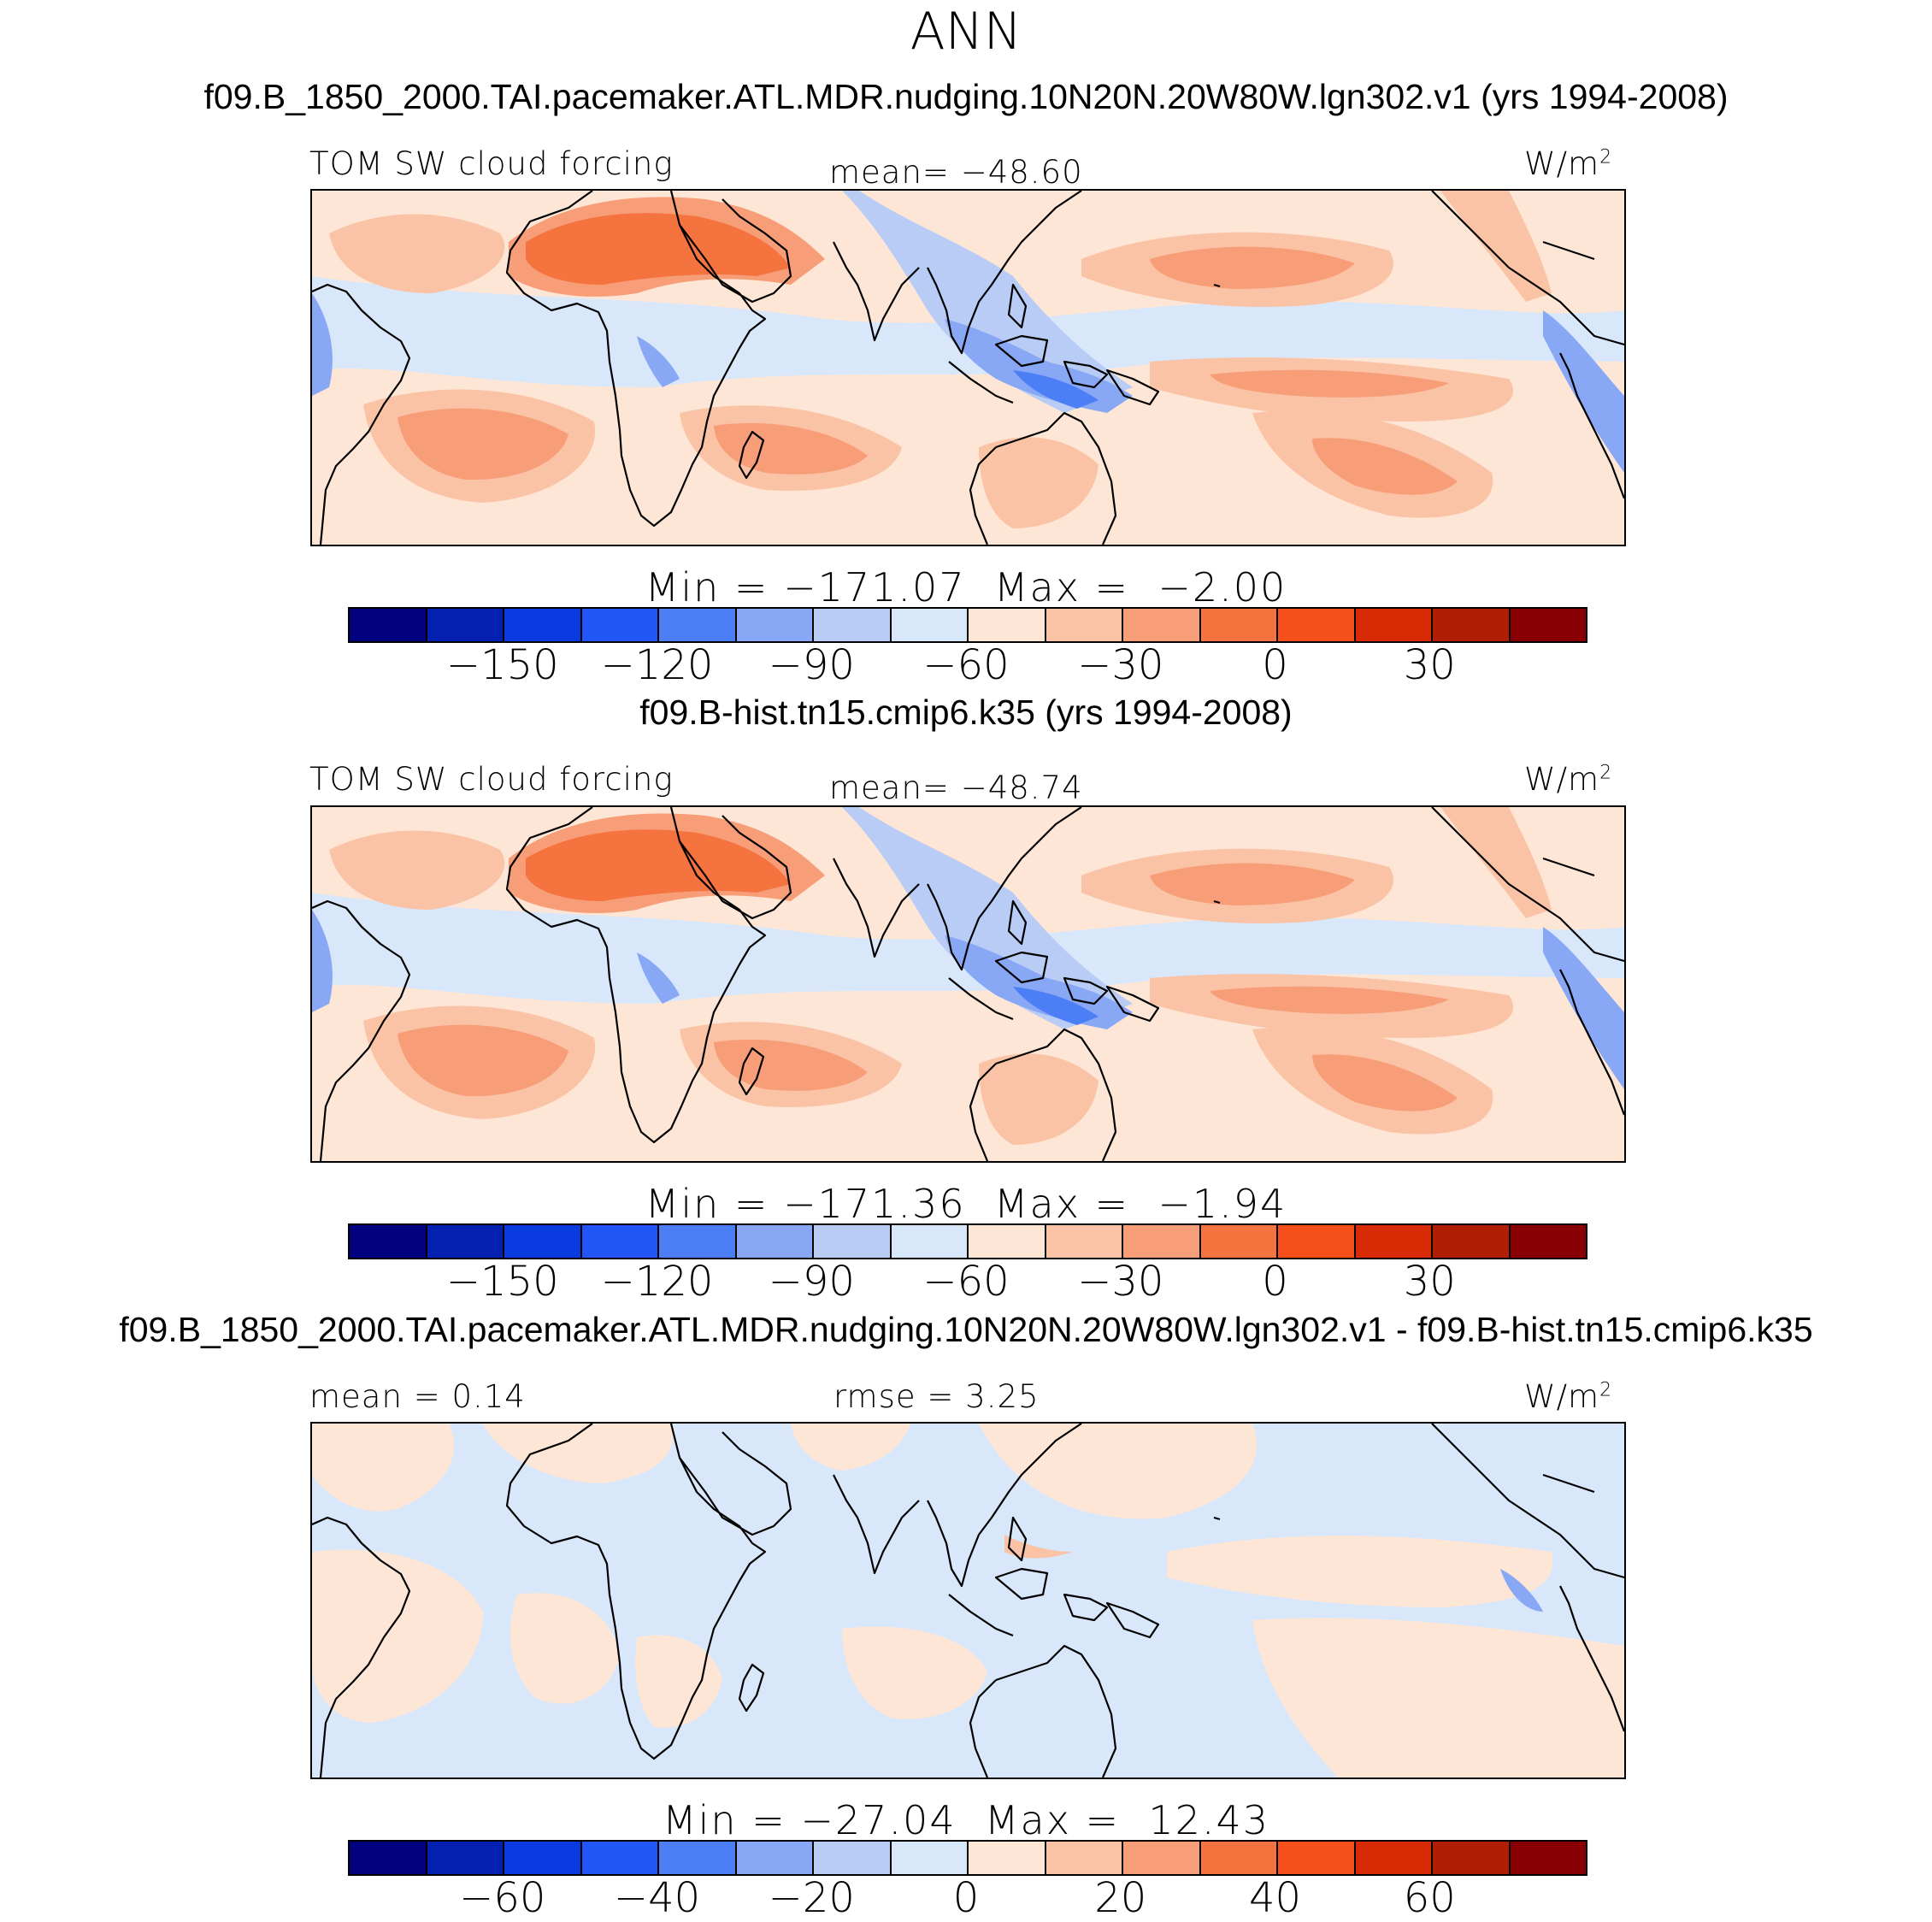 This screenshot has height=1922, width=1932. What do you see at coordinates (491, 779) in the screenshot?
I see `panel-2-variable-label: TOM SW cloud forcing` at bounding box center [491, 779].